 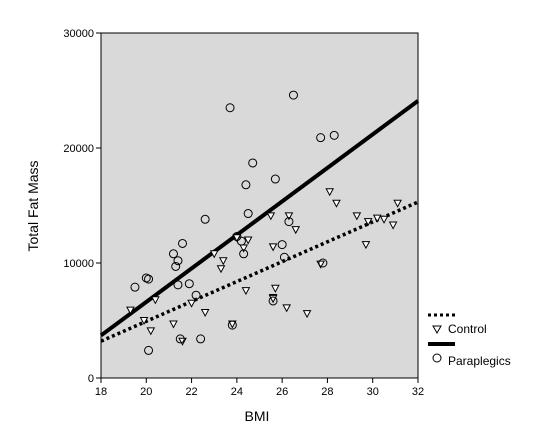 I want to click on legend-paraplegics-marker, so click(x=437, y=358).